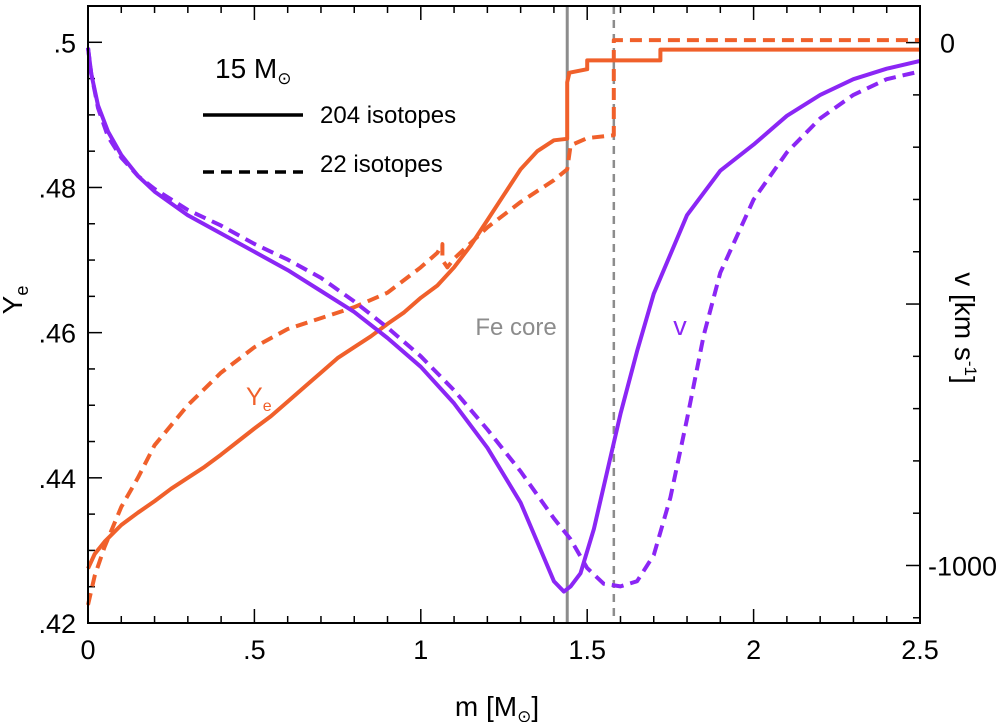 The width and height of the screenshot is (1006, 722). I want to click on left-axis-title: Ye, so click(16, 300).